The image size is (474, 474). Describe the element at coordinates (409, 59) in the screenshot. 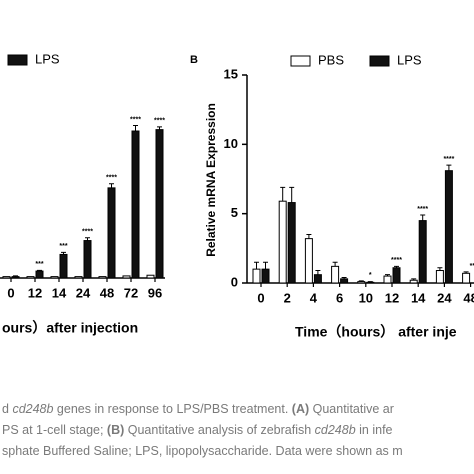

I see `legend-label: LPS` at that location.